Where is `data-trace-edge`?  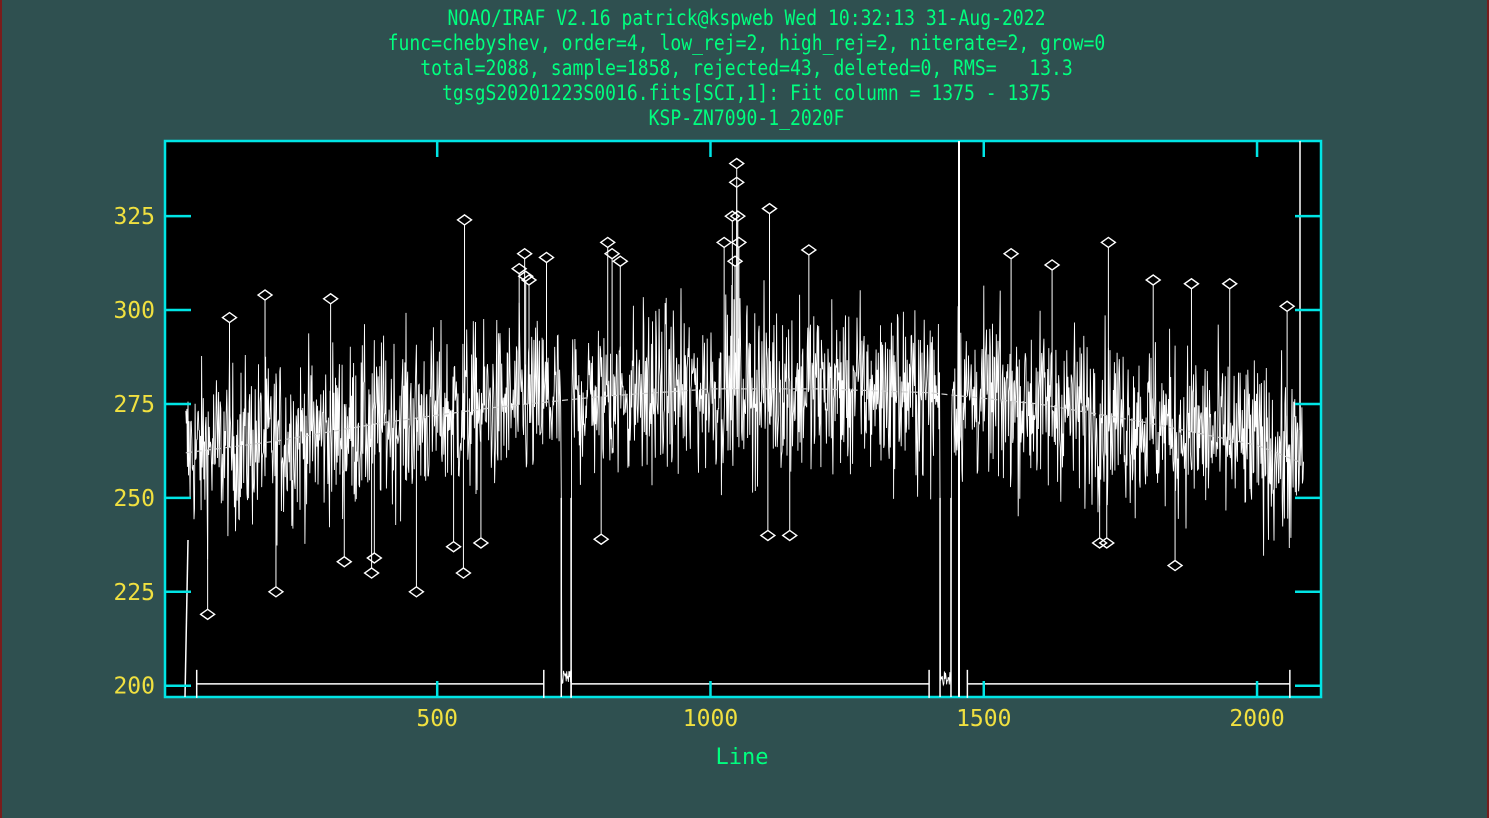 data-trace-edge is located at coordinates (186, 618).